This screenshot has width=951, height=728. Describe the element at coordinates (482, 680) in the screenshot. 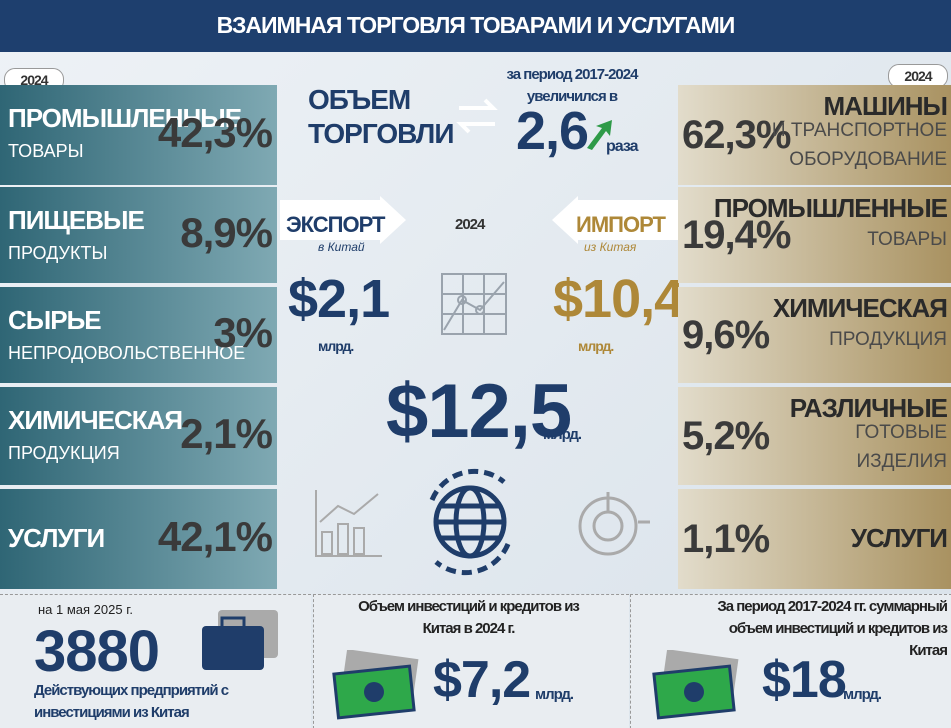

I see `panel-value: $7,2` at that location.